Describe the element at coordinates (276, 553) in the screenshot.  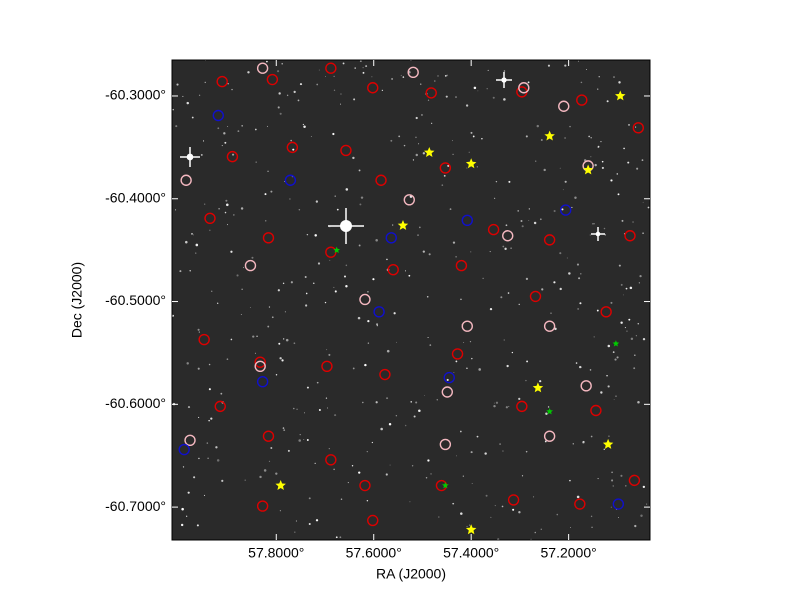
I see `x-tick-label: 57.8000°` at that location.